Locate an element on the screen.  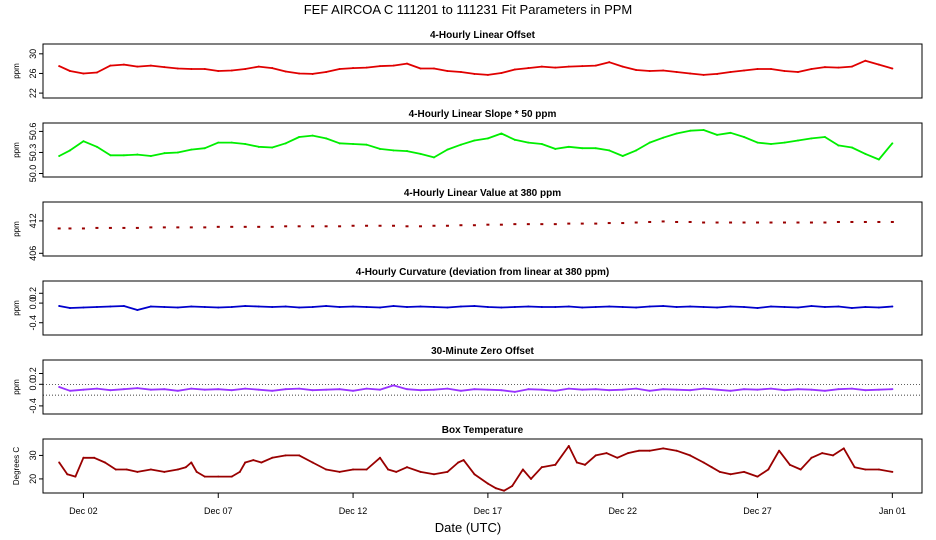
y-tick-label: -0.4 is located at coordinates (33, 323).